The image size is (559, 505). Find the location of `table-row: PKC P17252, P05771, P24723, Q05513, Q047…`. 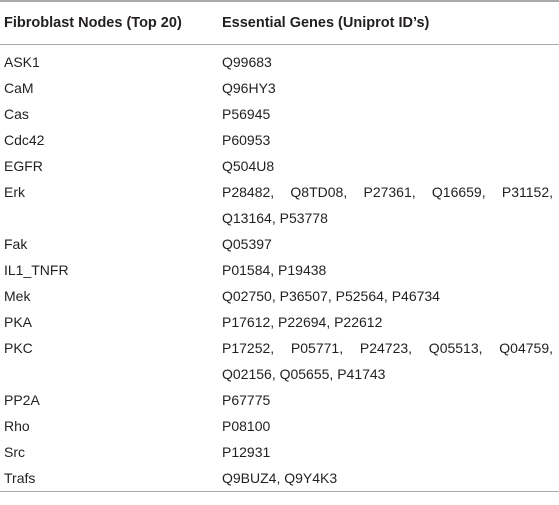

table-row: PKC P17252, P05771, P24723, Q05513, Q047… is located at coordinates (279, 361).